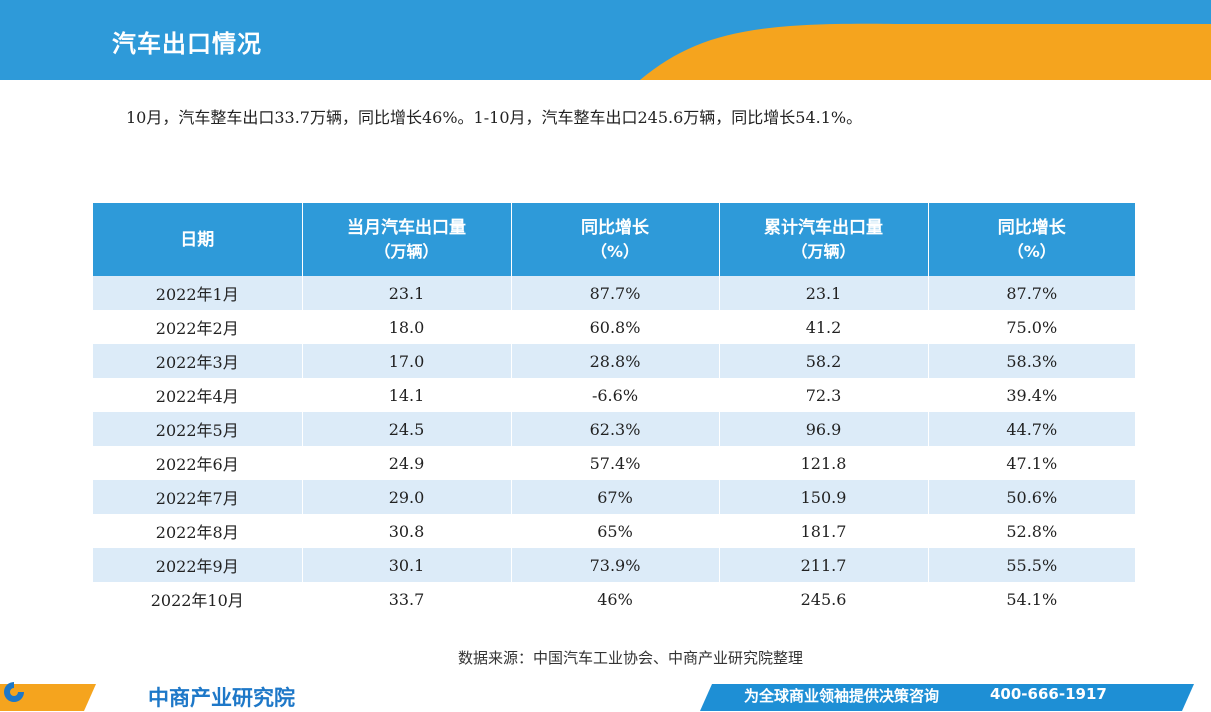  I want to click on cell-monthly-export: 24.5, so click(407, 429).